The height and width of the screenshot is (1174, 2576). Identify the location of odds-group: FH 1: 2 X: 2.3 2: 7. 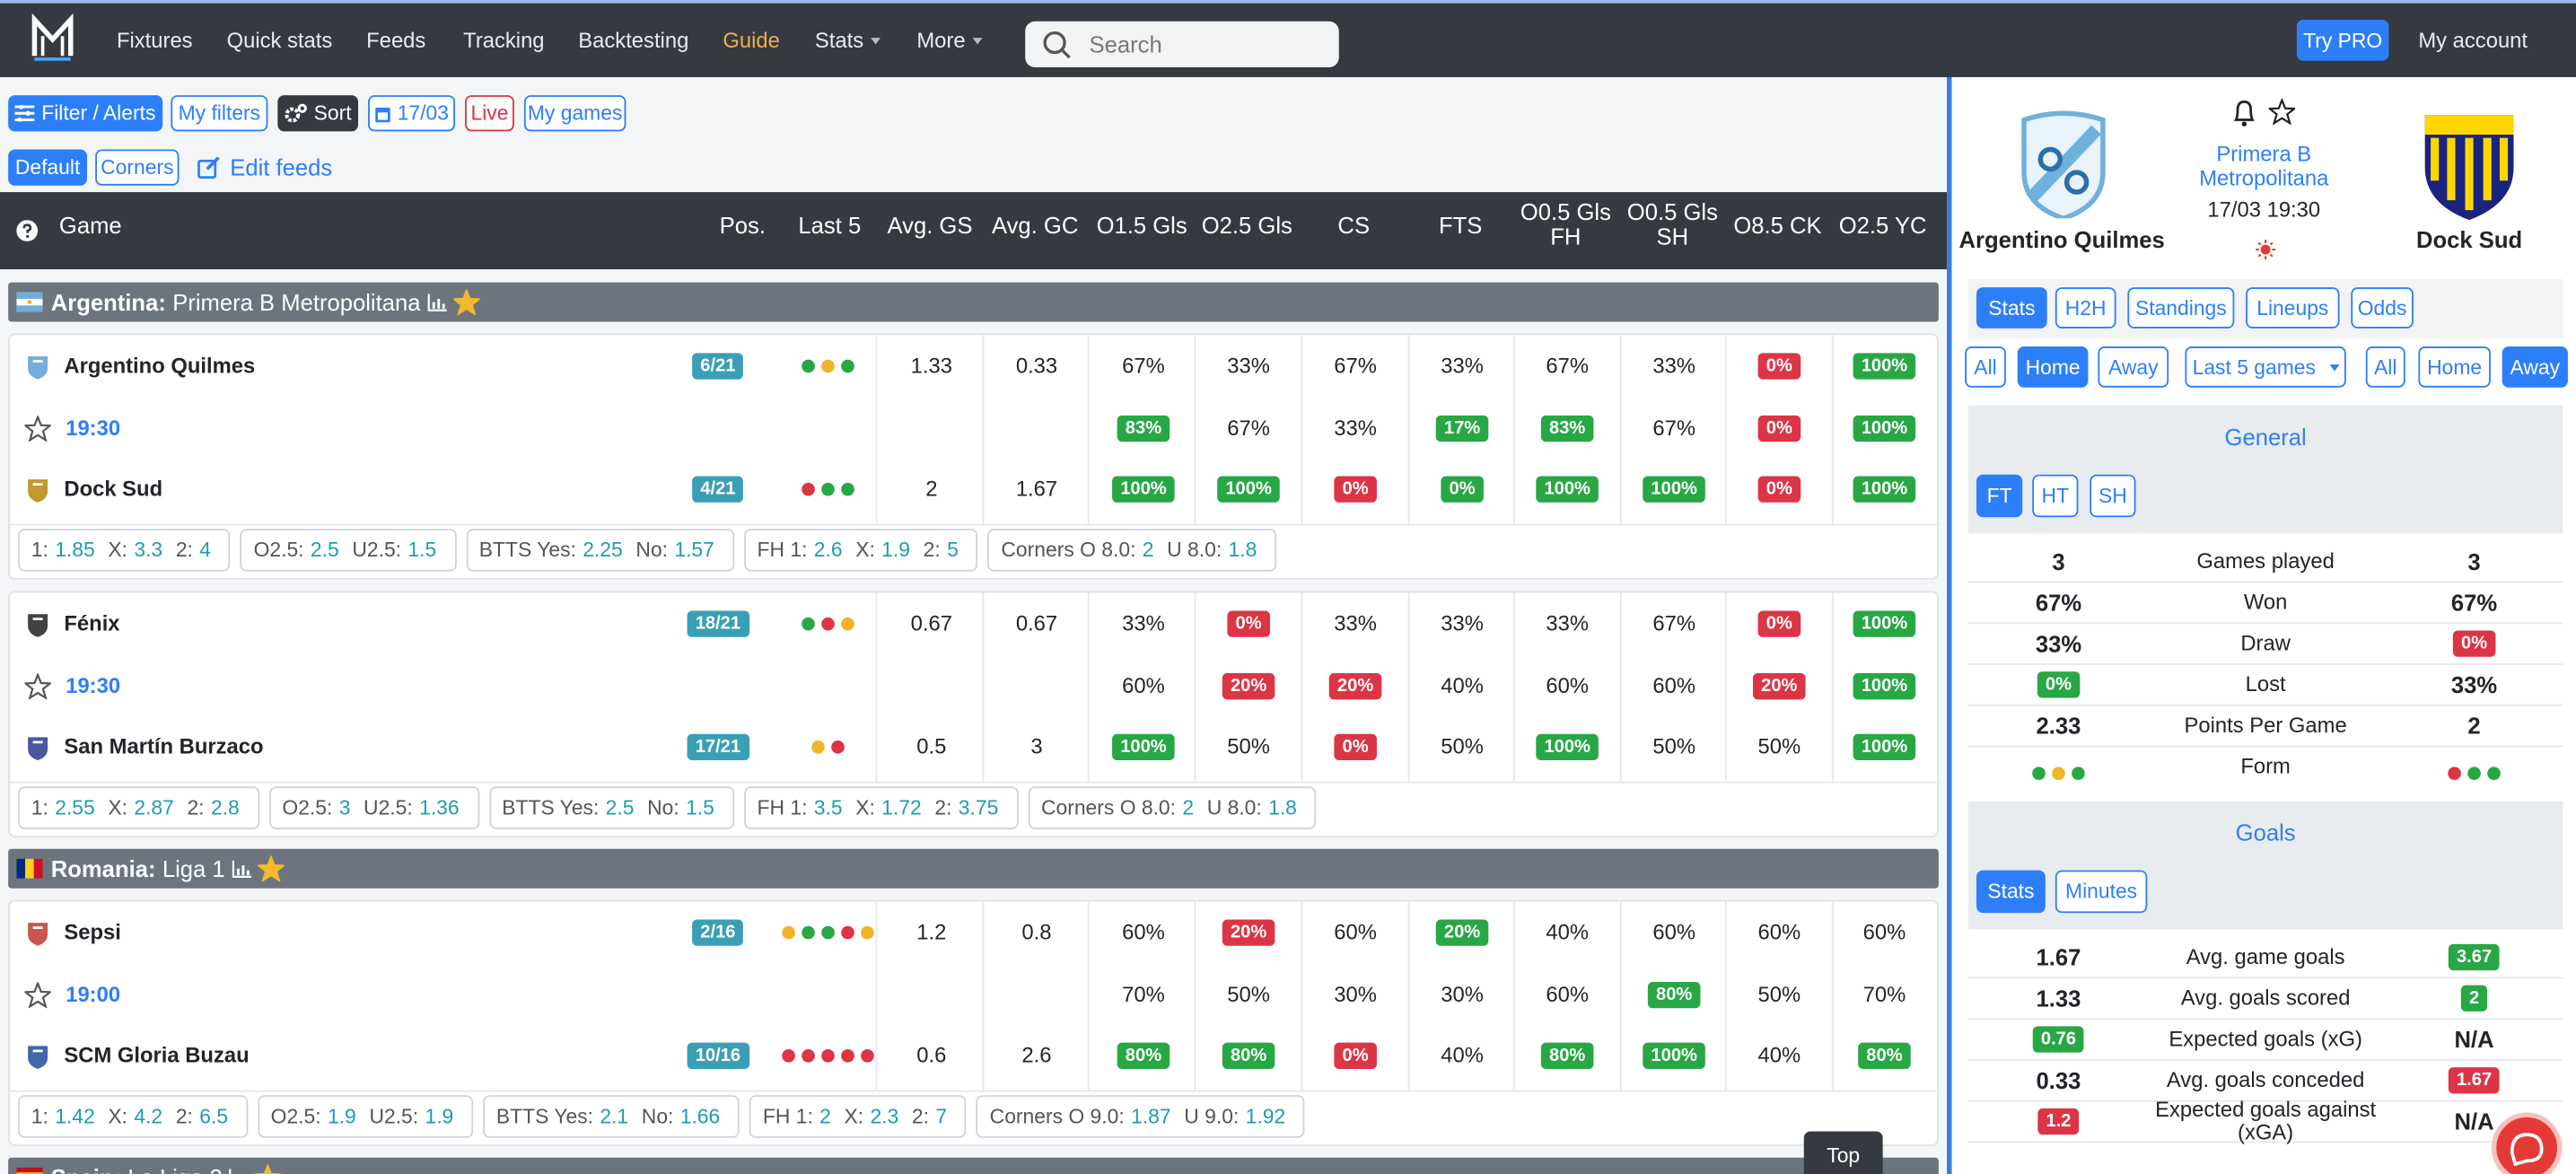
(858, 1116).